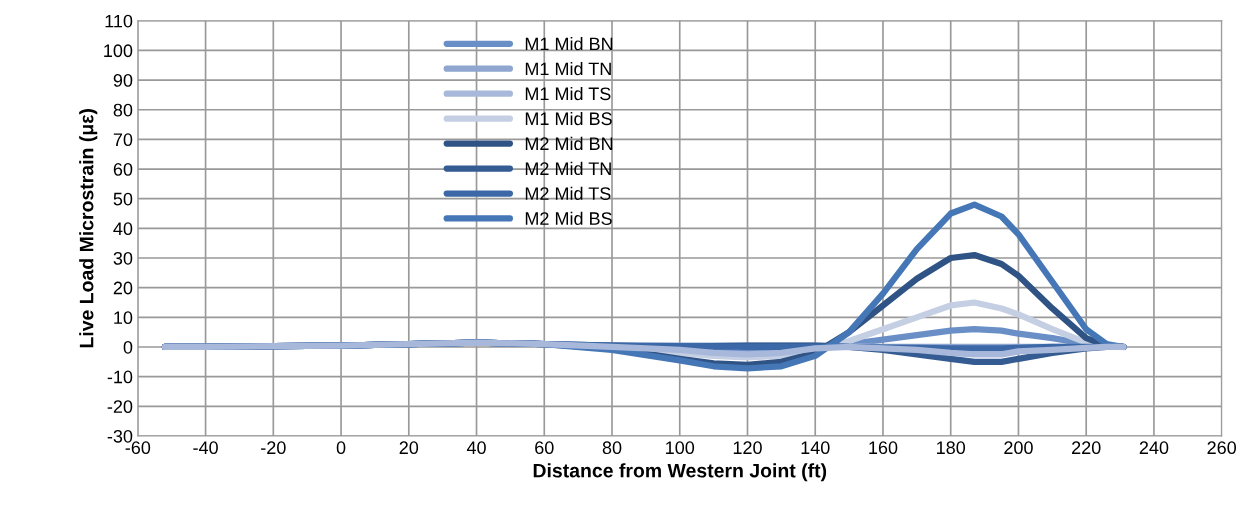 Image resolution: width=1253 pixels, height=519 pixels. Describe the element at coordinates (568, 193) in the screenshot. I see `legend-label: M2 Mid TS` at that location.